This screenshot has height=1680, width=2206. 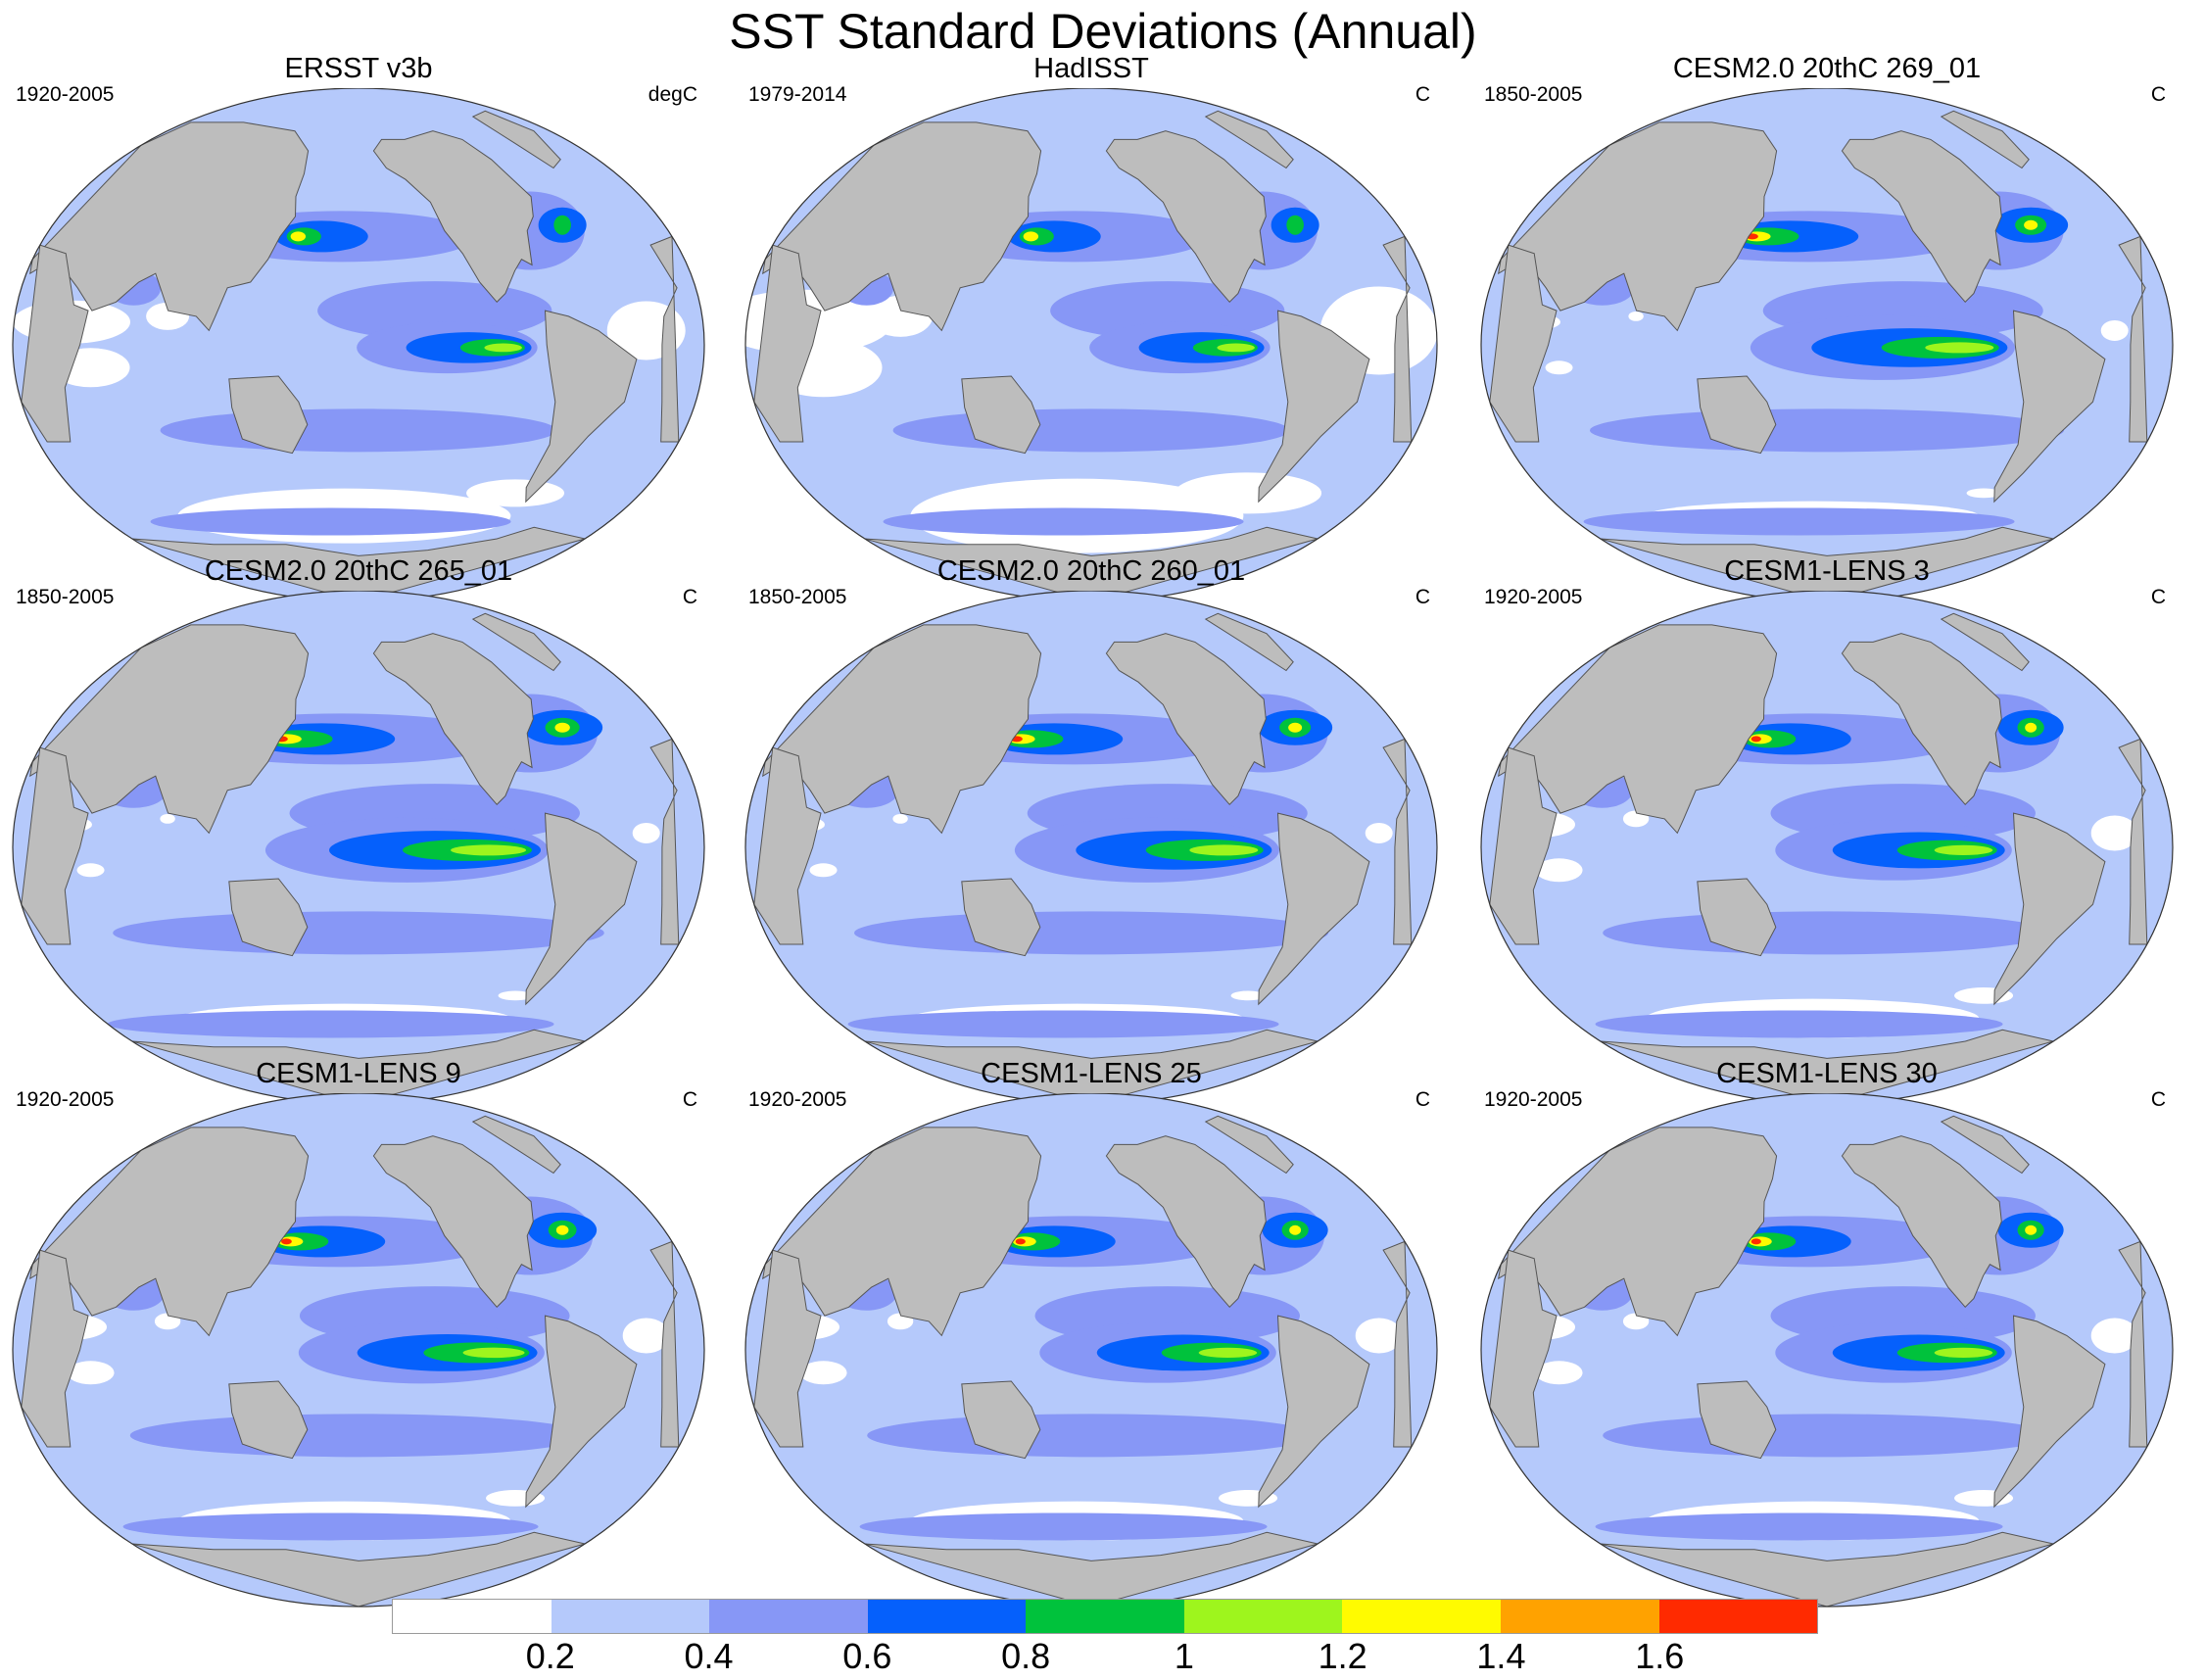 I want to click on panel-units: degC, so click(x=672, y=94).